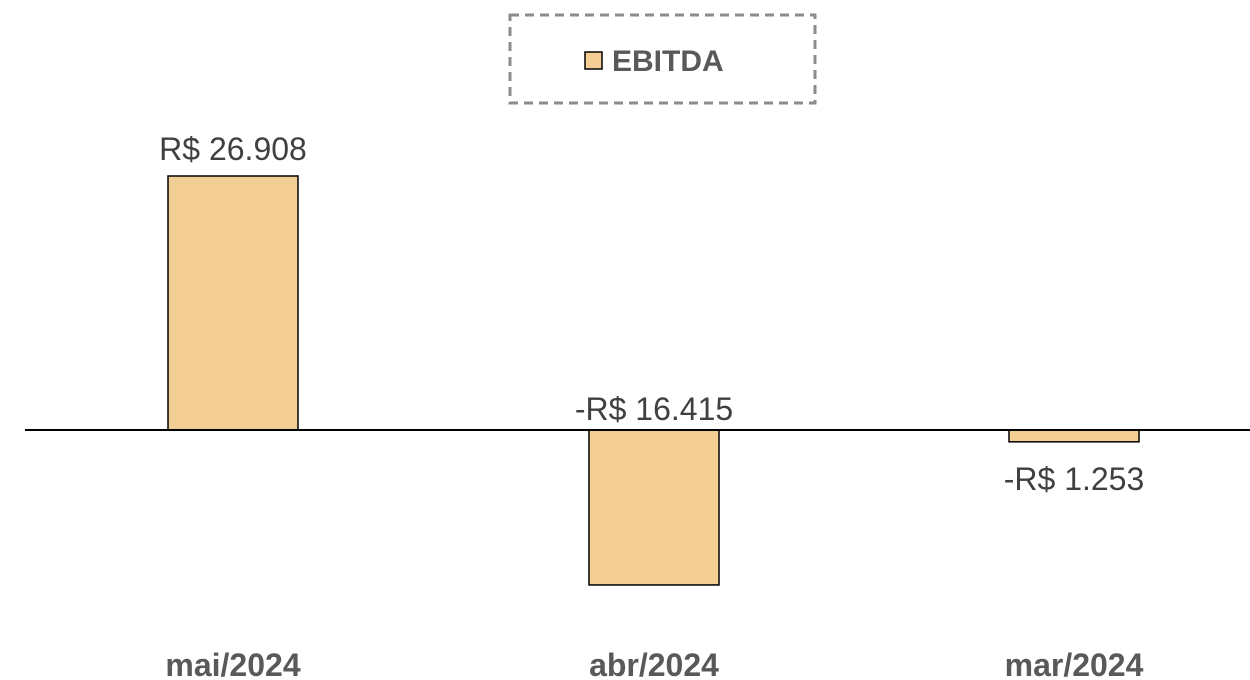 The height and width of the screenshot is (680, 1250). What do you see at coordinates (232, 663) in the screenshot?
I see `category-label-mai-2024: mai/2024` at bounding box center [232, 663].